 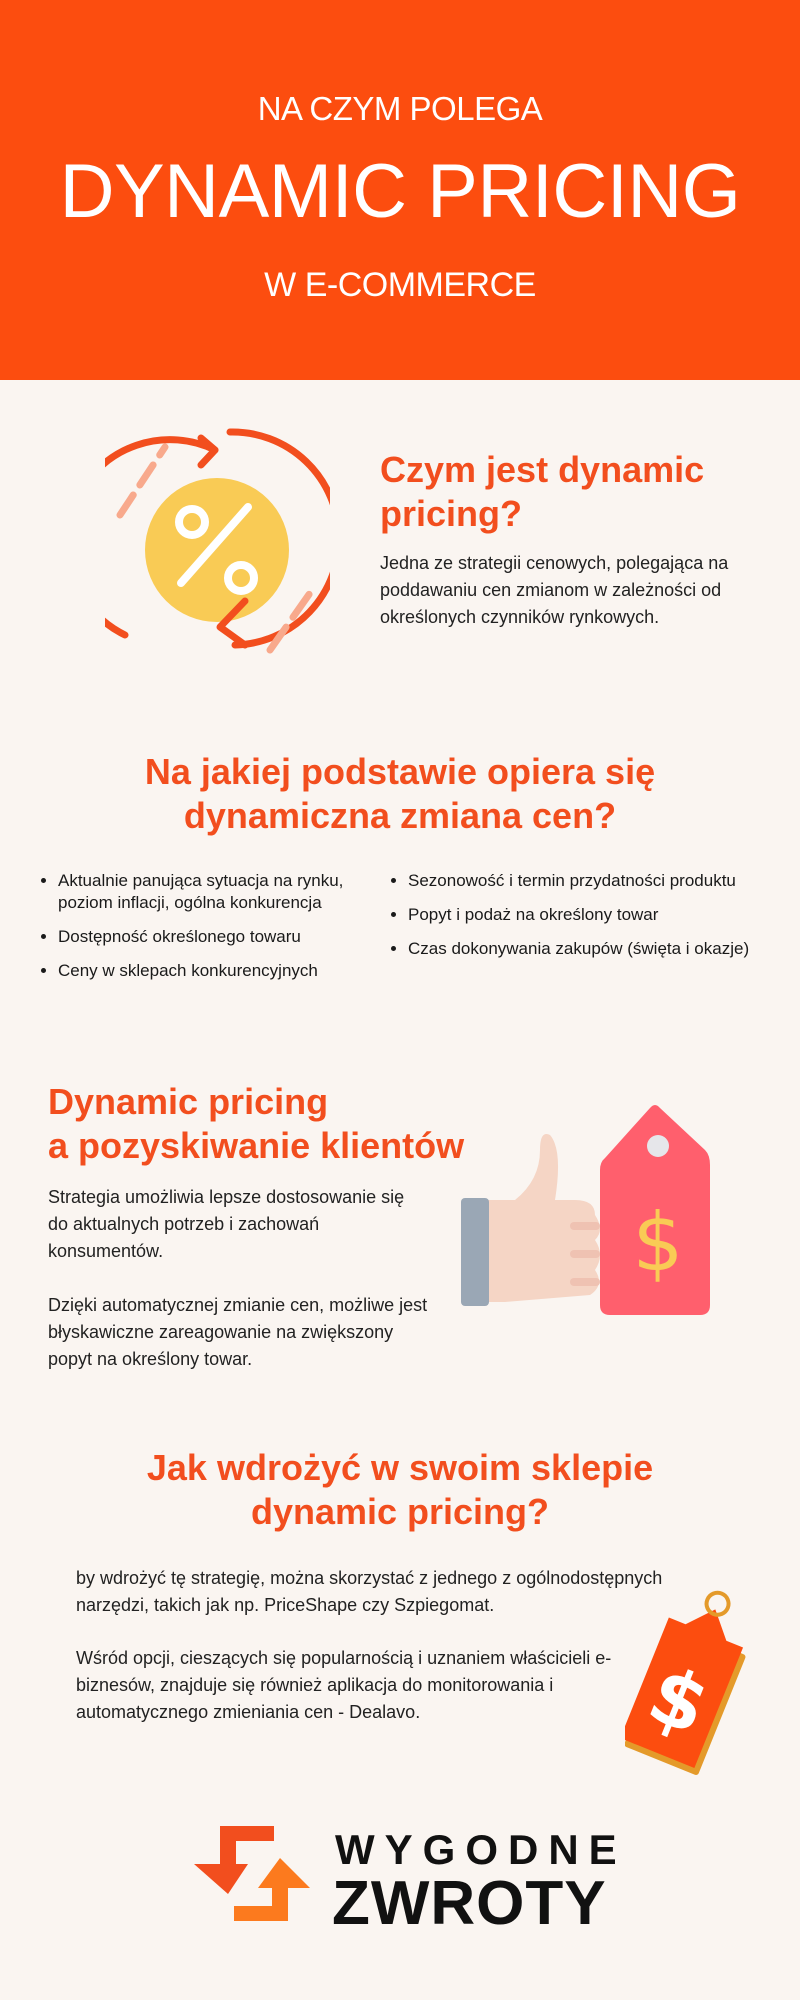 I want to click on header-line3: W E-COMMERCE, so click(x=400, y=285).